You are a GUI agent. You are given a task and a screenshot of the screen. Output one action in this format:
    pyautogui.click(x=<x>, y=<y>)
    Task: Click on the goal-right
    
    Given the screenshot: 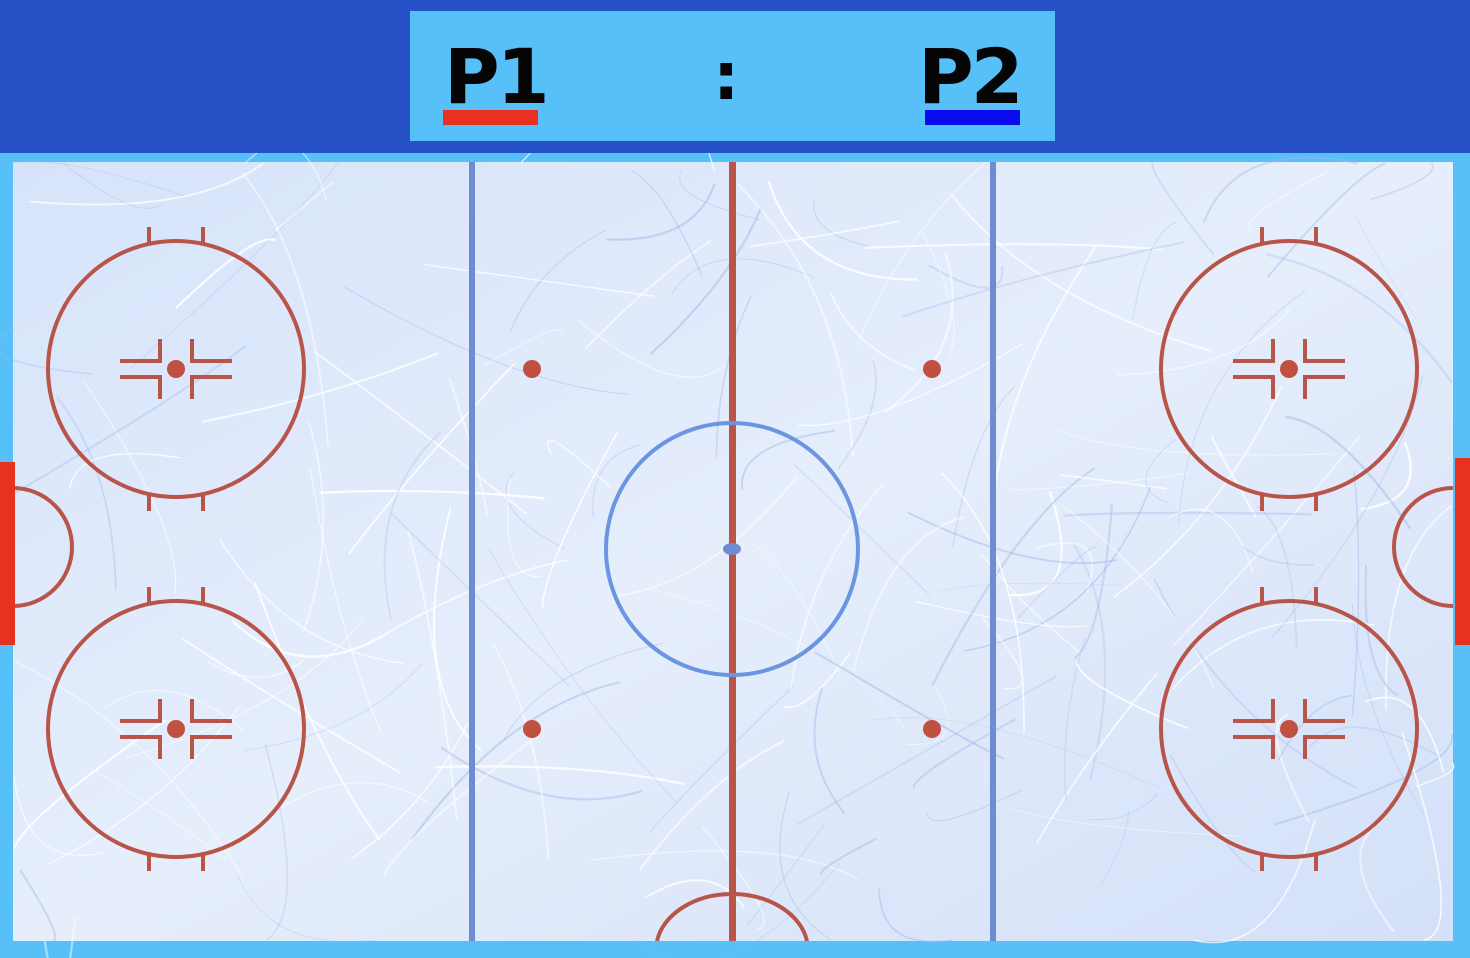 What is the action you would take?
    pyautogui.click(x=1462, y=551)
    